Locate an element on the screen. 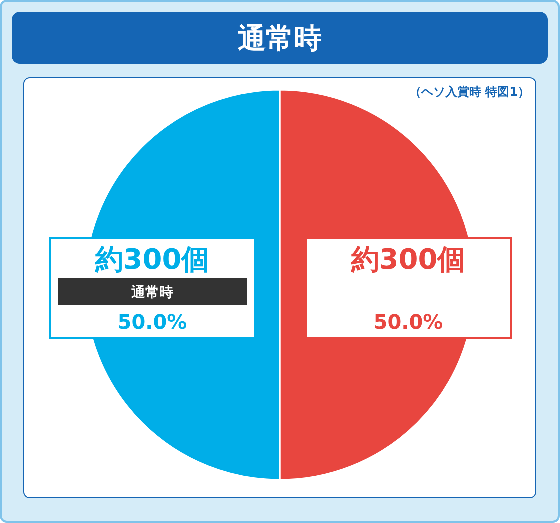 The image size is (560, 523). chart-title: 通常時 is located at coordinates (280, 38).